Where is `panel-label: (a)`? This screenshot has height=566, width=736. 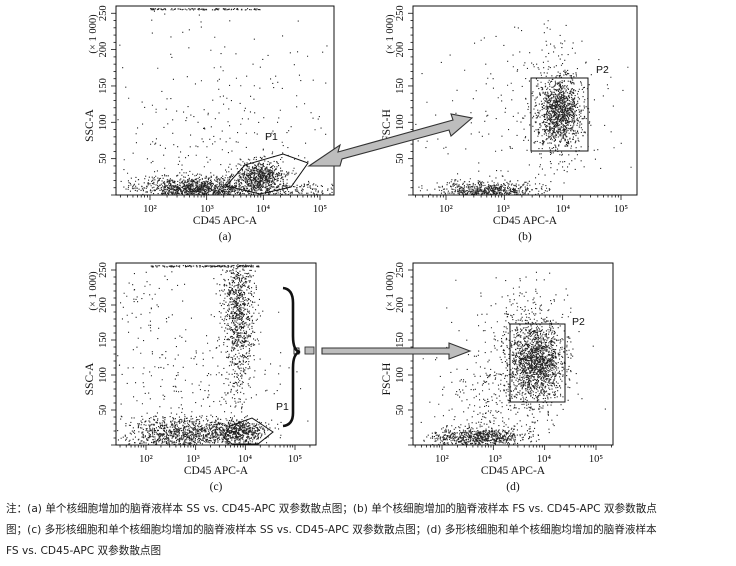
panel-label: (a) is located at coordinates (225, 237).